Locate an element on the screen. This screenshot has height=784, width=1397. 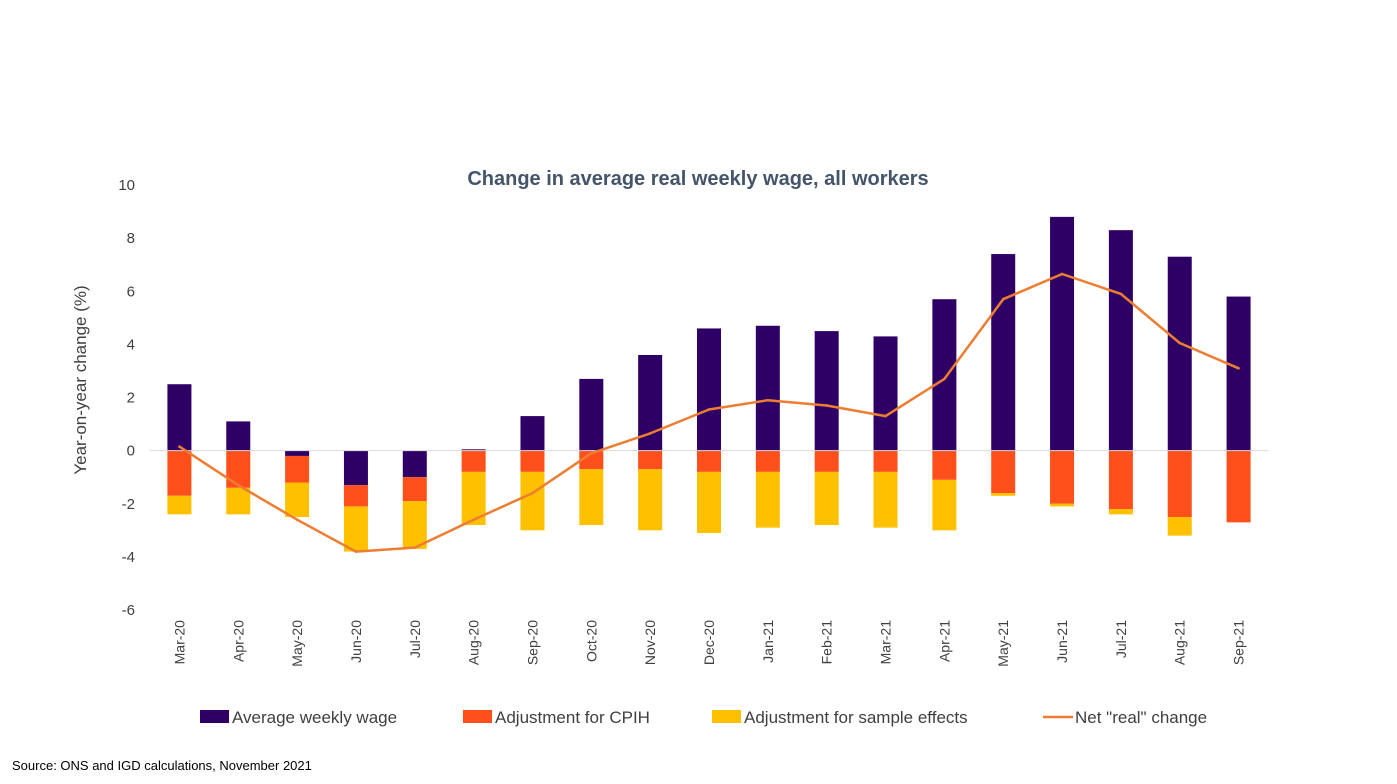
x-tick-label: Nov-20 is located at coordinates (650, 642).